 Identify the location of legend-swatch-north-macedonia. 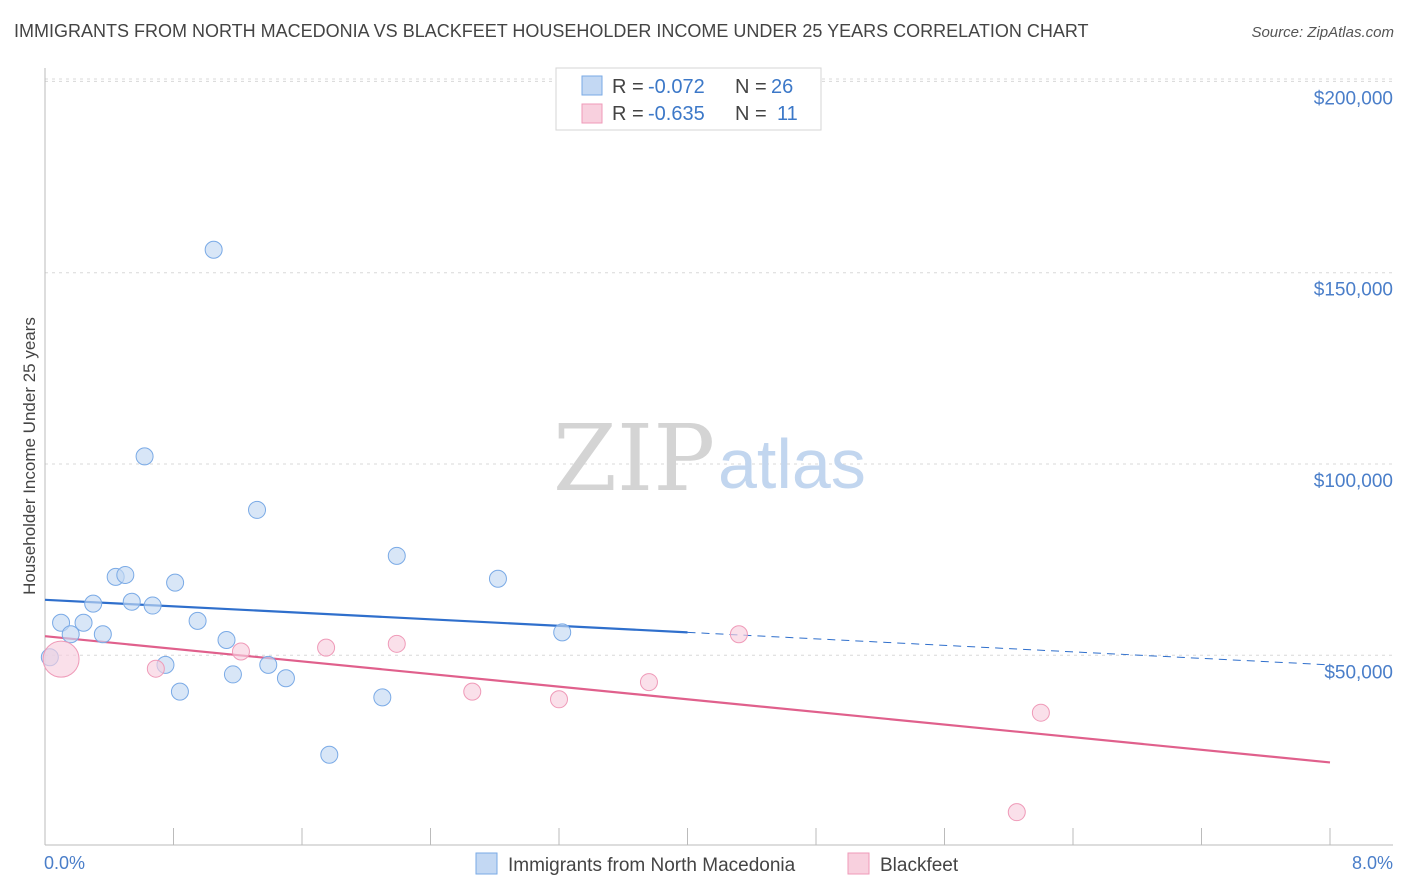
(592, 85).